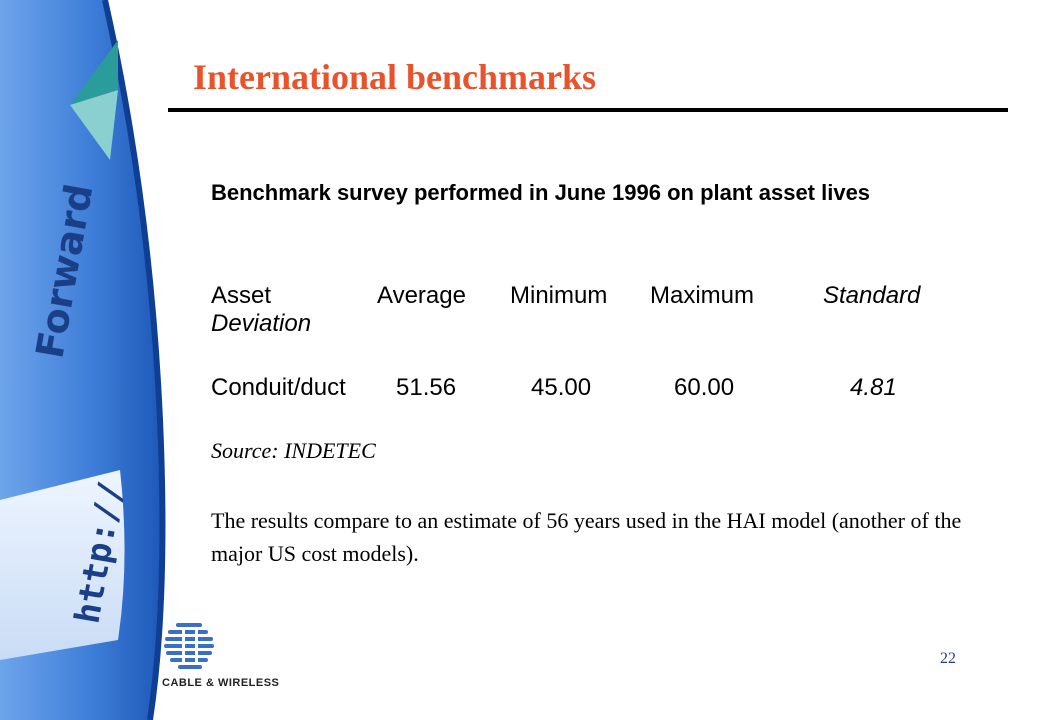 Image resolution: width=1040 pixels, height=720 pixels. What do you see at coordinates (872, 295) in the screenshot?
I see `header-standard: Standard` at bounding box center [872, 295].